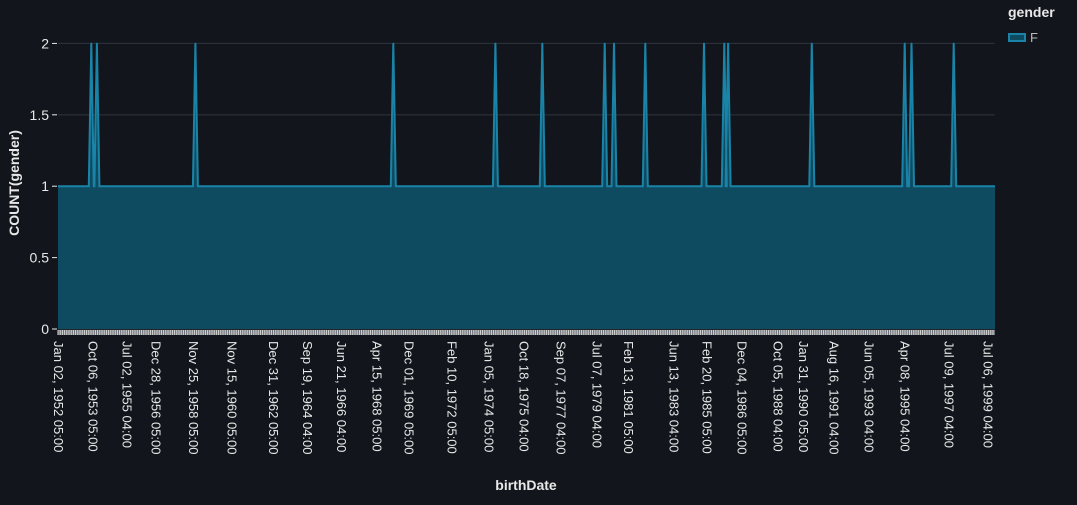  I want to click on x-tick-label: Jun 13, 1983 04:00, so click(673, 396).